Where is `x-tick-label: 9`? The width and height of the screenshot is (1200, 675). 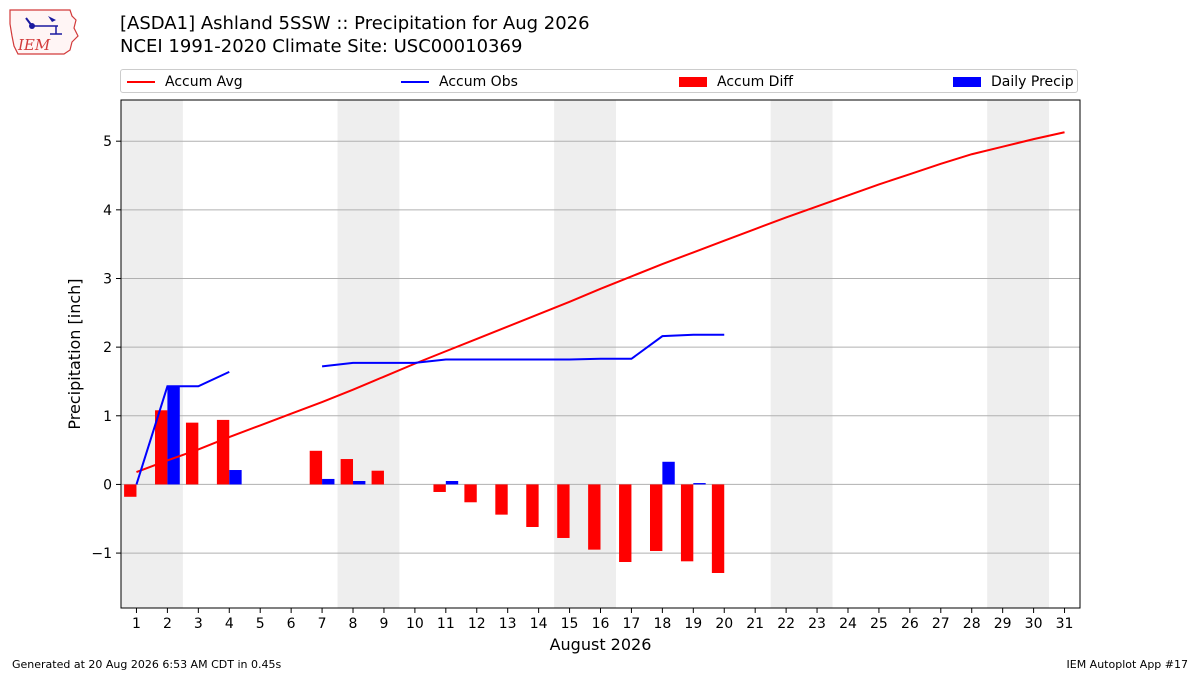 x-tick-label: 9 is located at coordinates (383, 624).